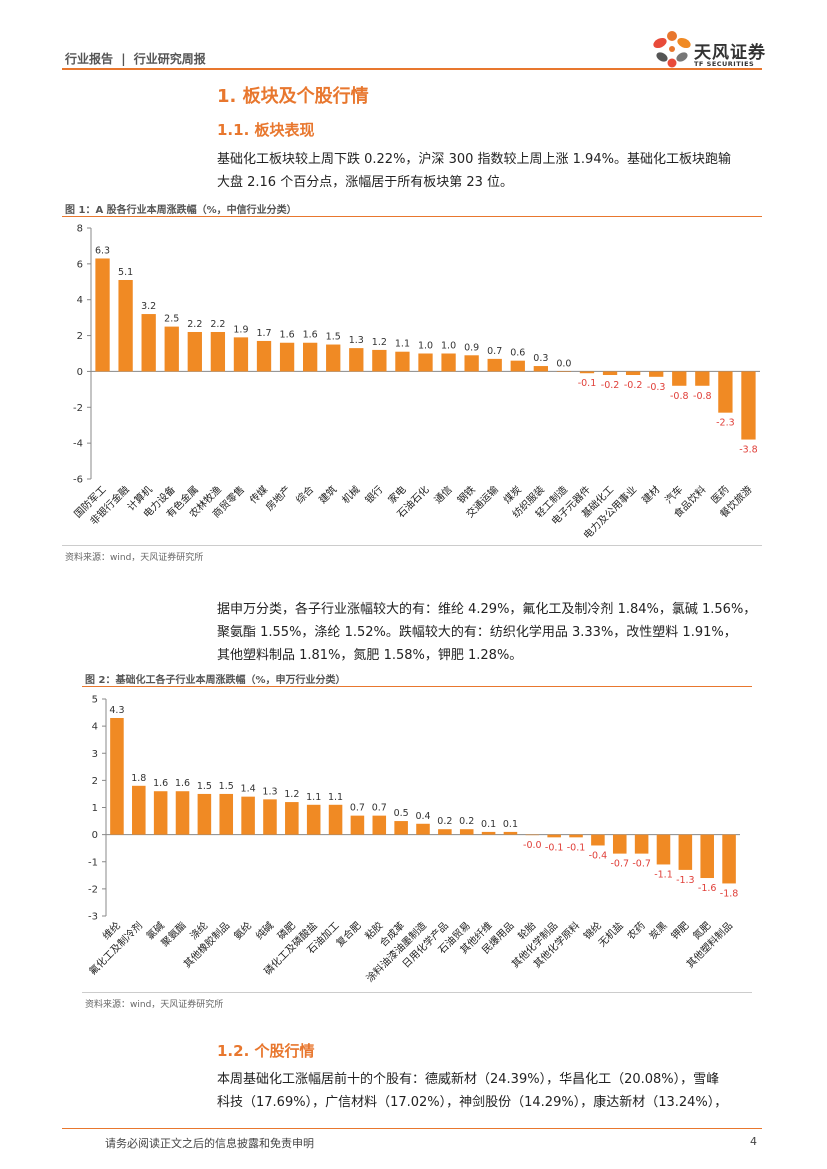 The image size is (827, 1169). What do you see at coordinates (748, 450) in the screenshot?
I see `bar-value-label: -3.8` at bounding box center [748, 450].